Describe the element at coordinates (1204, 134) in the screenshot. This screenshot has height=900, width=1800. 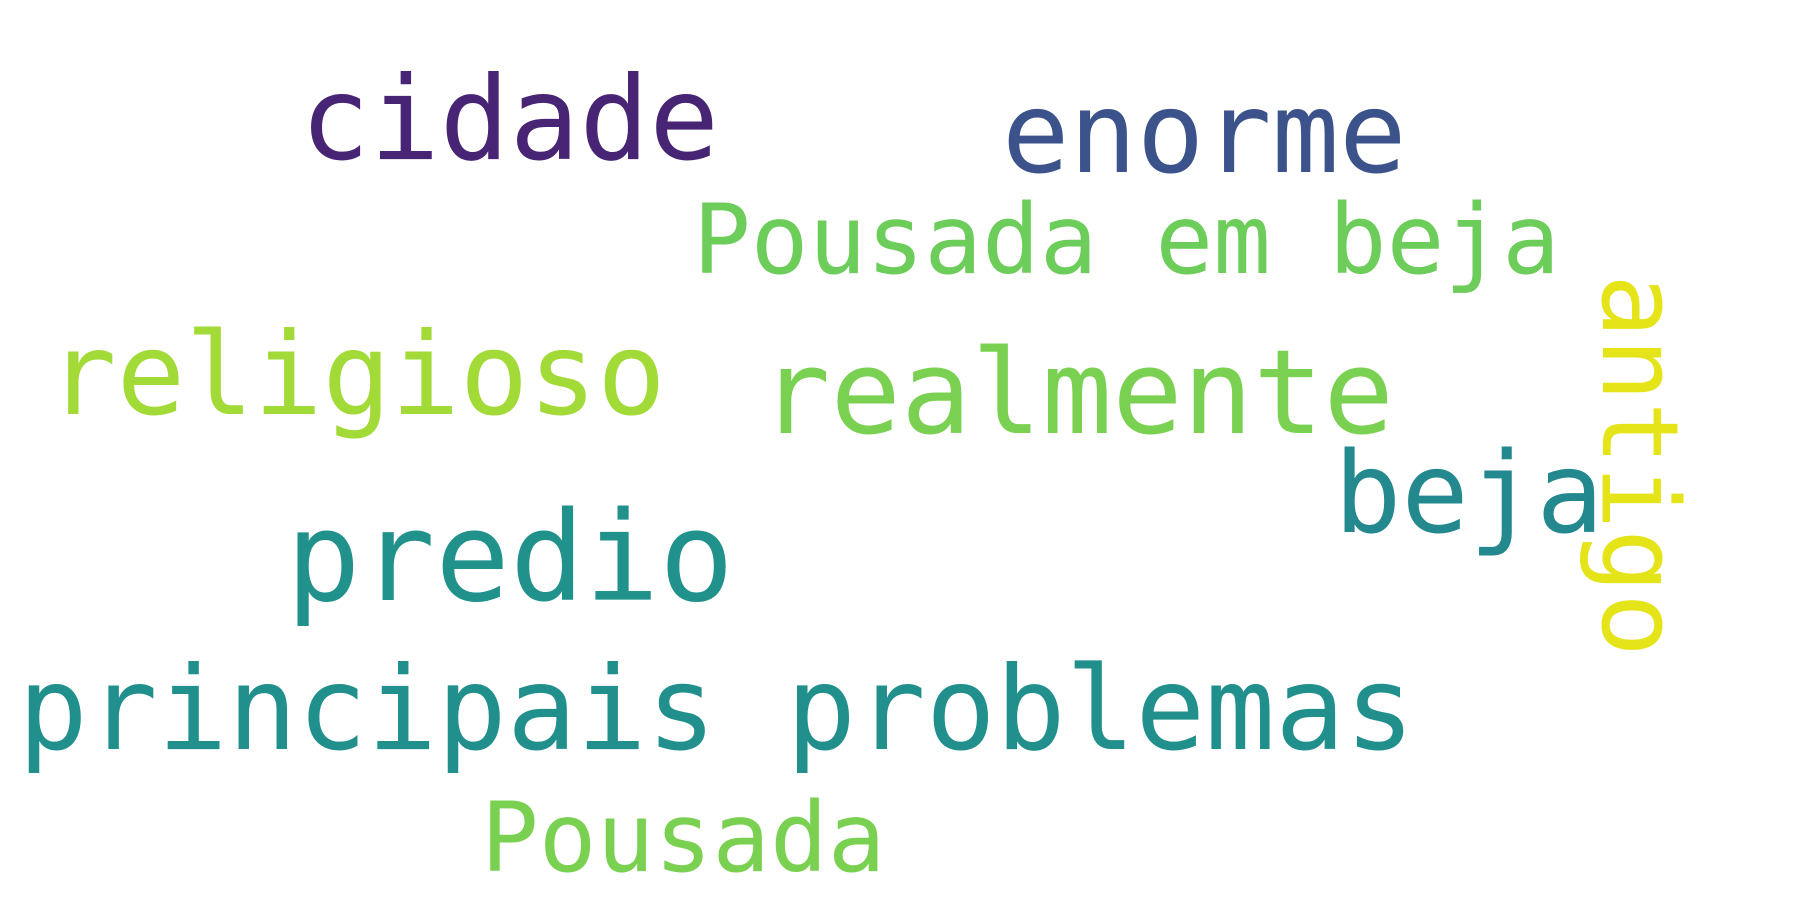
I see `word-enorme: enorme` at that location.